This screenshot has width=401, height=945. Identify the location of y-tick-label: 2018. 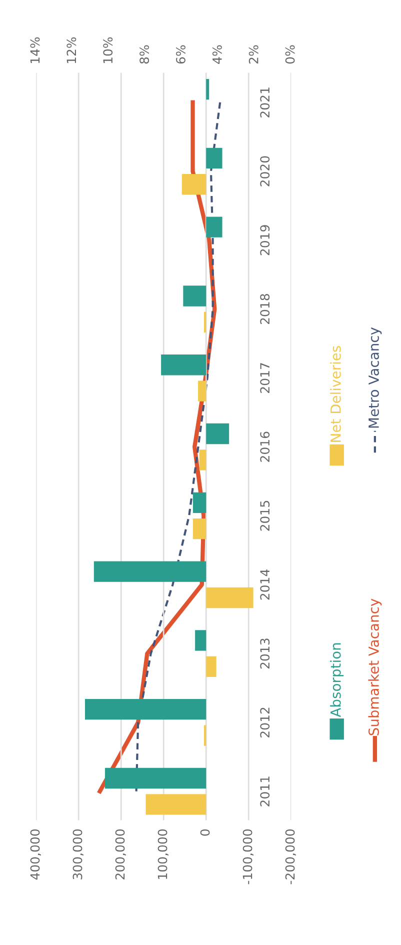
(265, 309).